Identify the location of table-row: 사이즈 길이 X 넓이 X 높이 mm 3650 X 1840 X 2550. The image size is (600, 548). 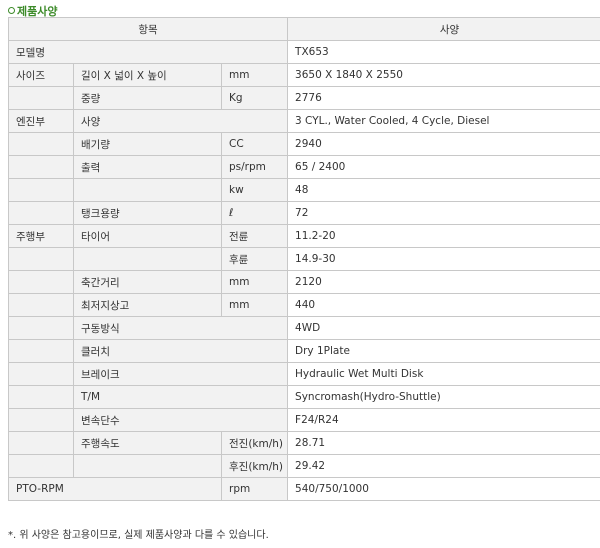
(304, 75).